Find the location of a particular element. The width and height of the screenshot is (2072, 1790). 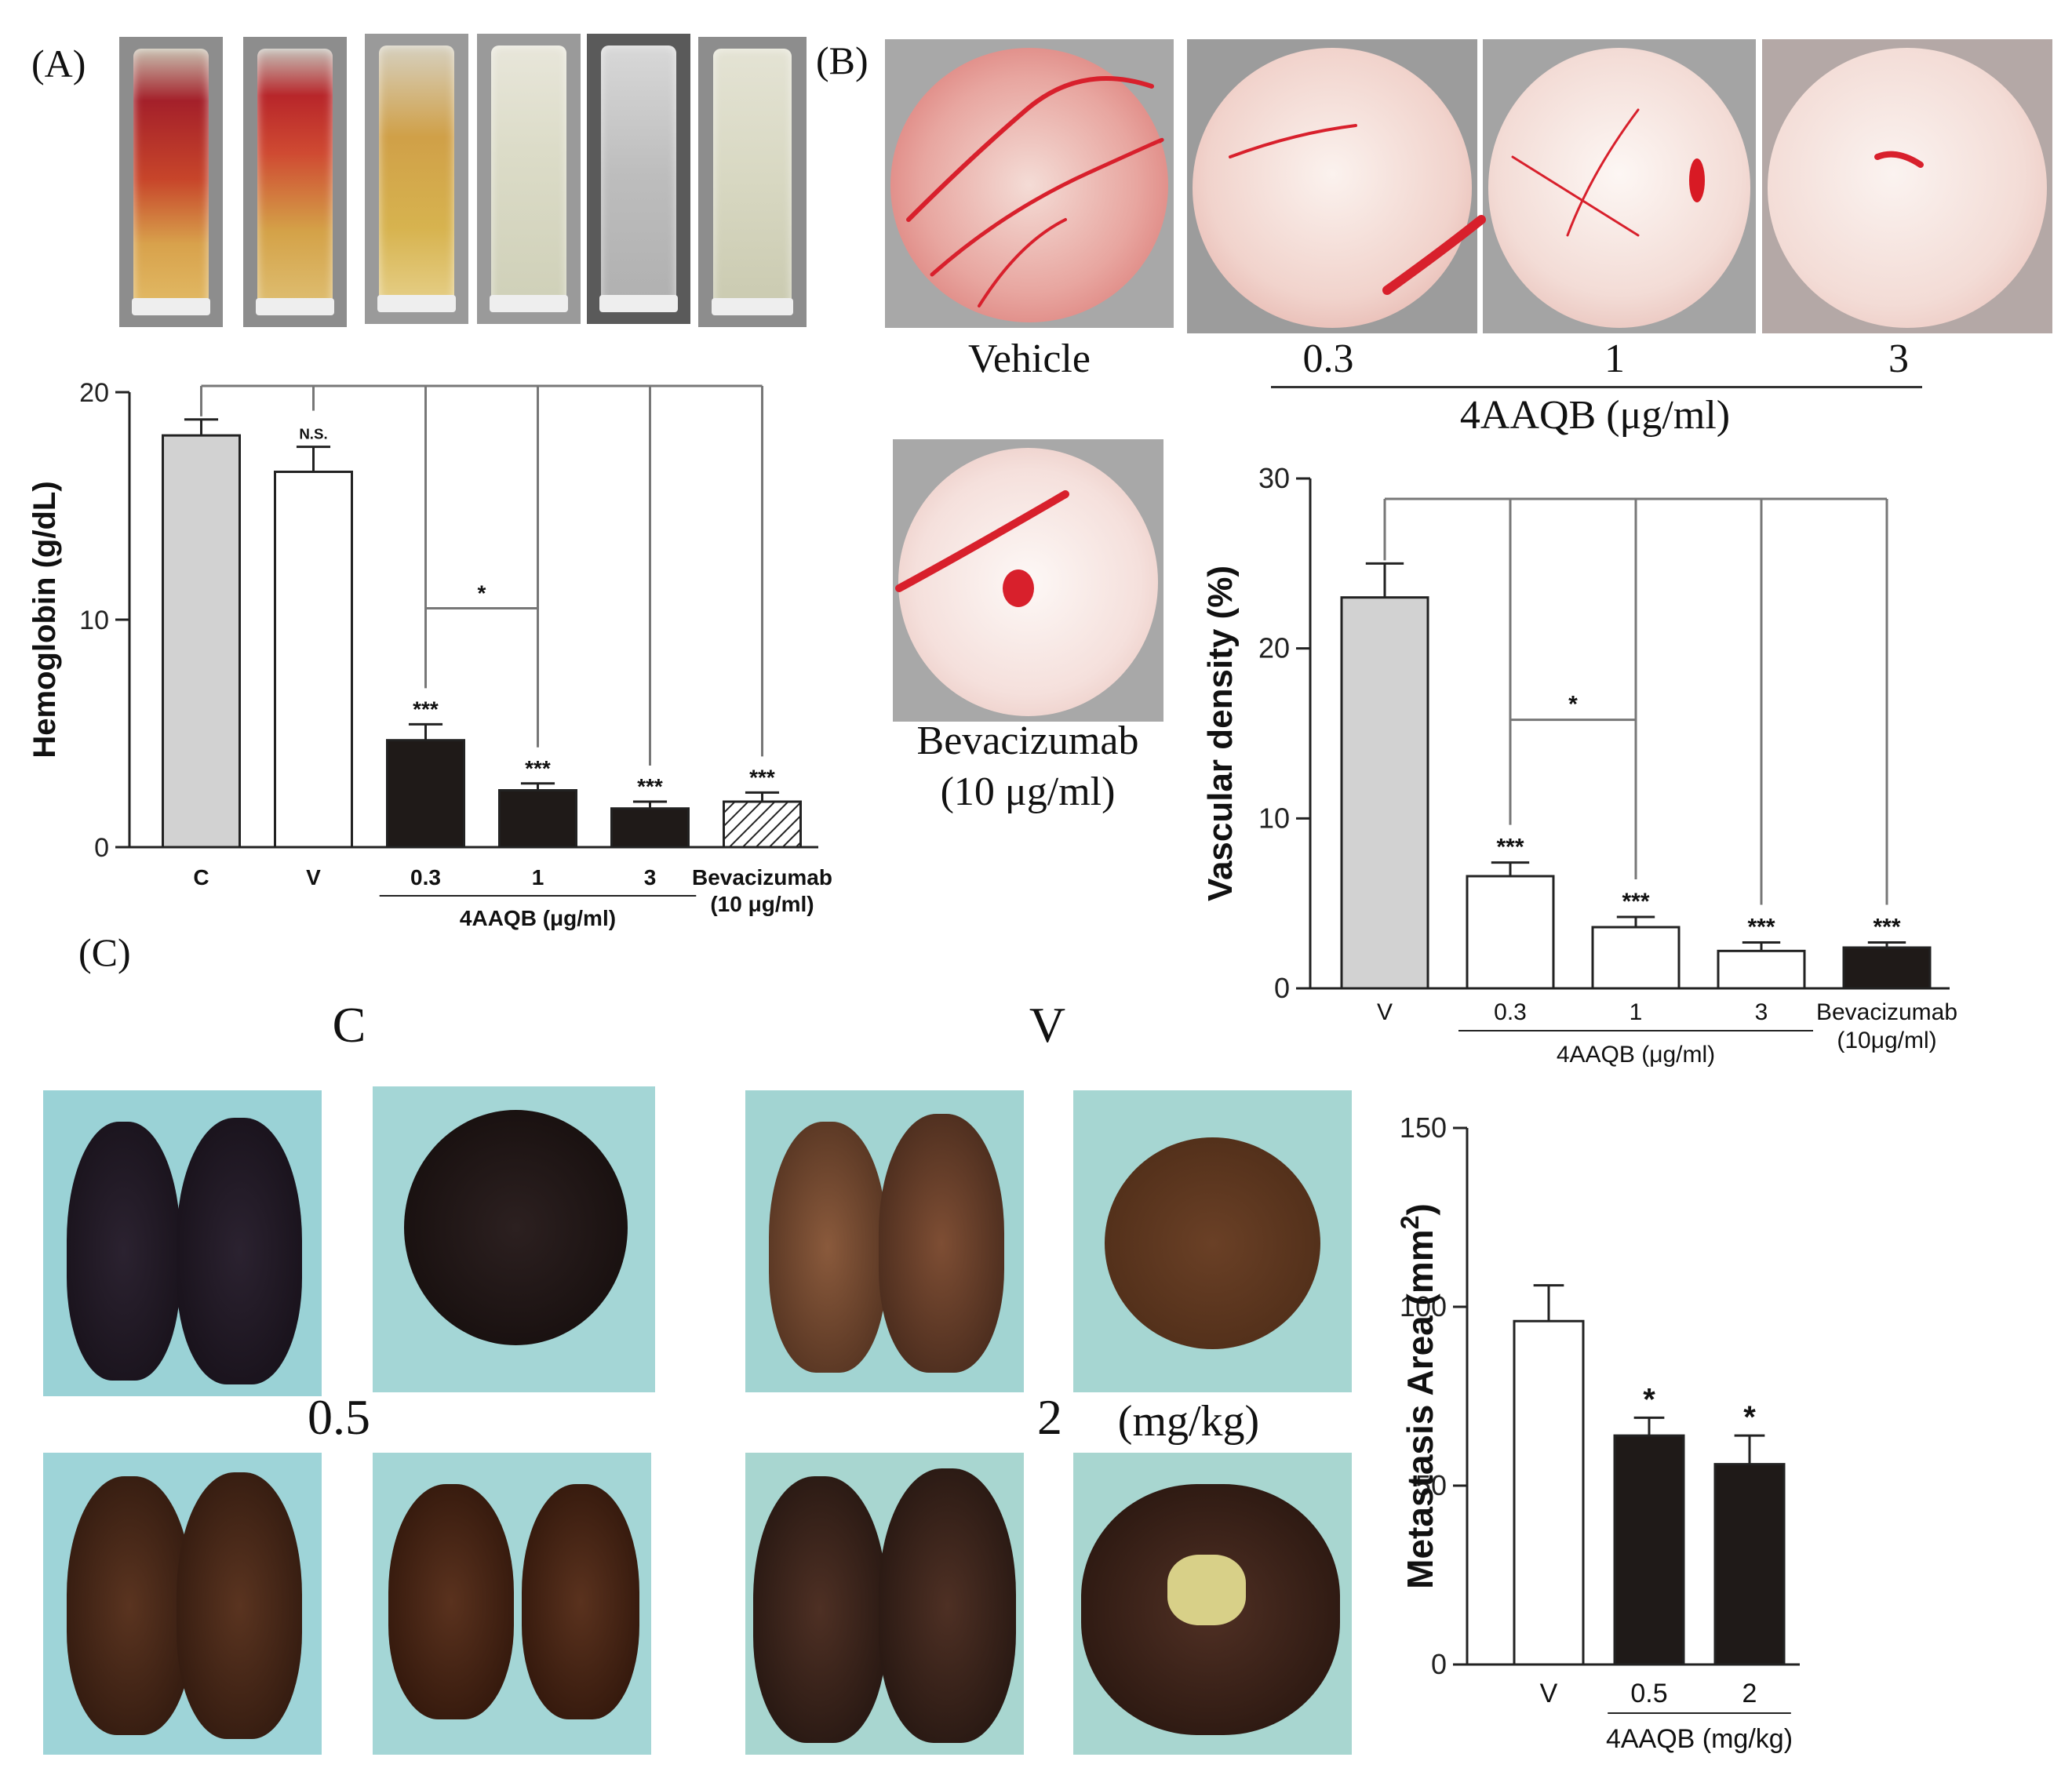

x-category-label: 2 is located at coordinates (1749, 1693).